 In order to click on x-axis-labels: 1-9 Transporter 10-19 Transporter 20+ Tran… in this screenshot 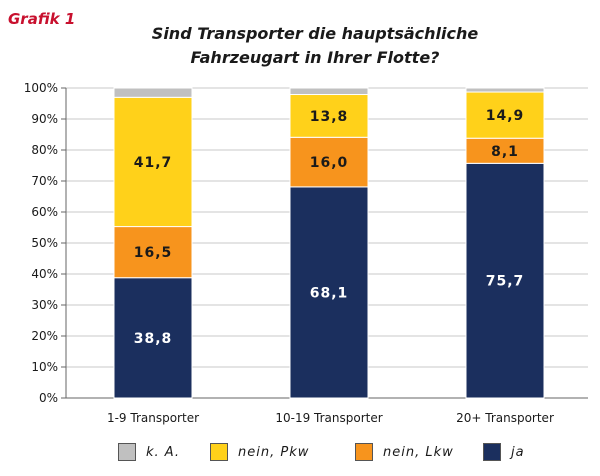, I will do `click(330, 418)`.